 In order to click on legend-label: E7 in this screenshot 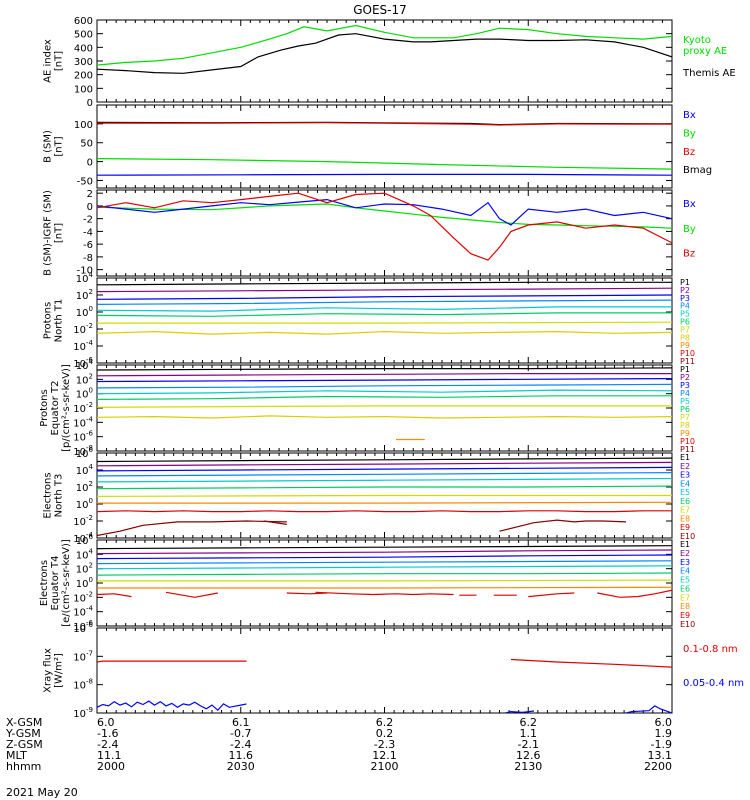, I will do `click(685, 510)`.